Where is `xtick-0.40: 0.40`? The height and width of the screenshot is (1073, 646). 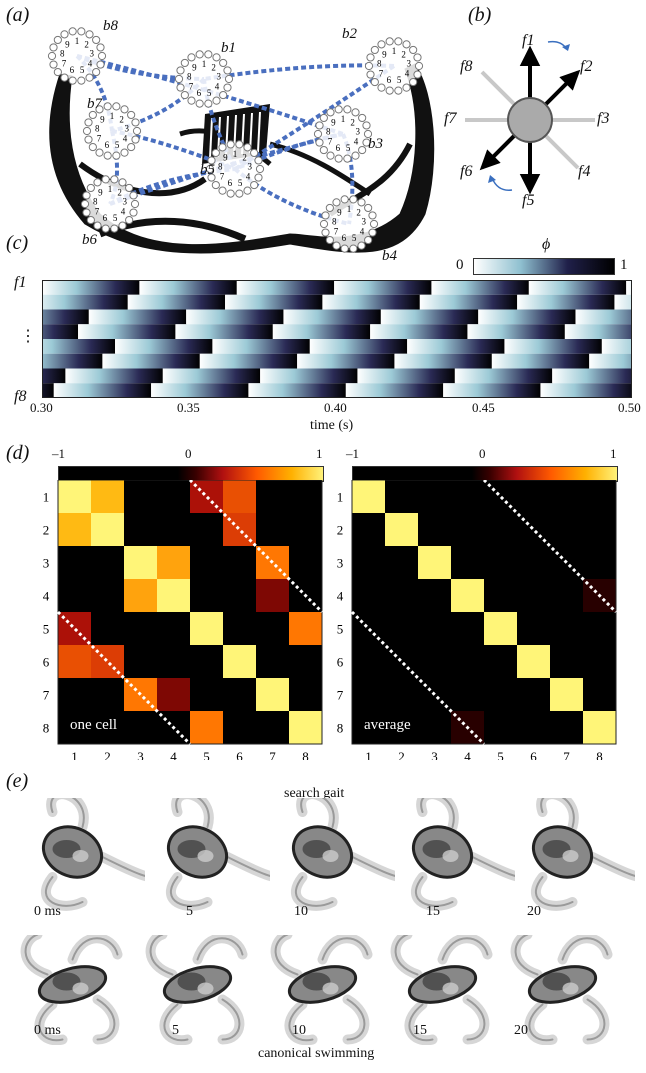
xtick-0.40: 0.40 is located at coordinates (335, 408).